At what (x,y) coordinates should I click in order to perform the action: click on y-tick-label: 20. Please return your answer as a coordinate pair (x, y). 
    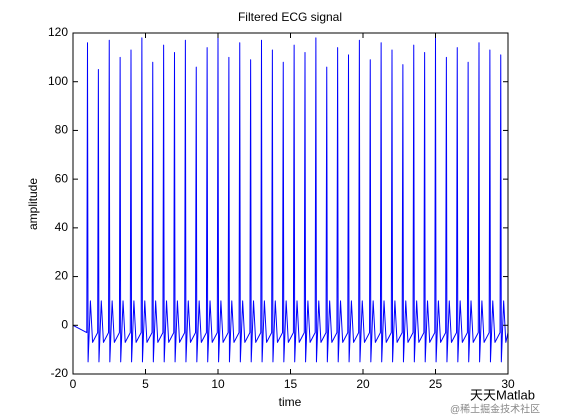
    Looking at the image, I should click on (62, 276).